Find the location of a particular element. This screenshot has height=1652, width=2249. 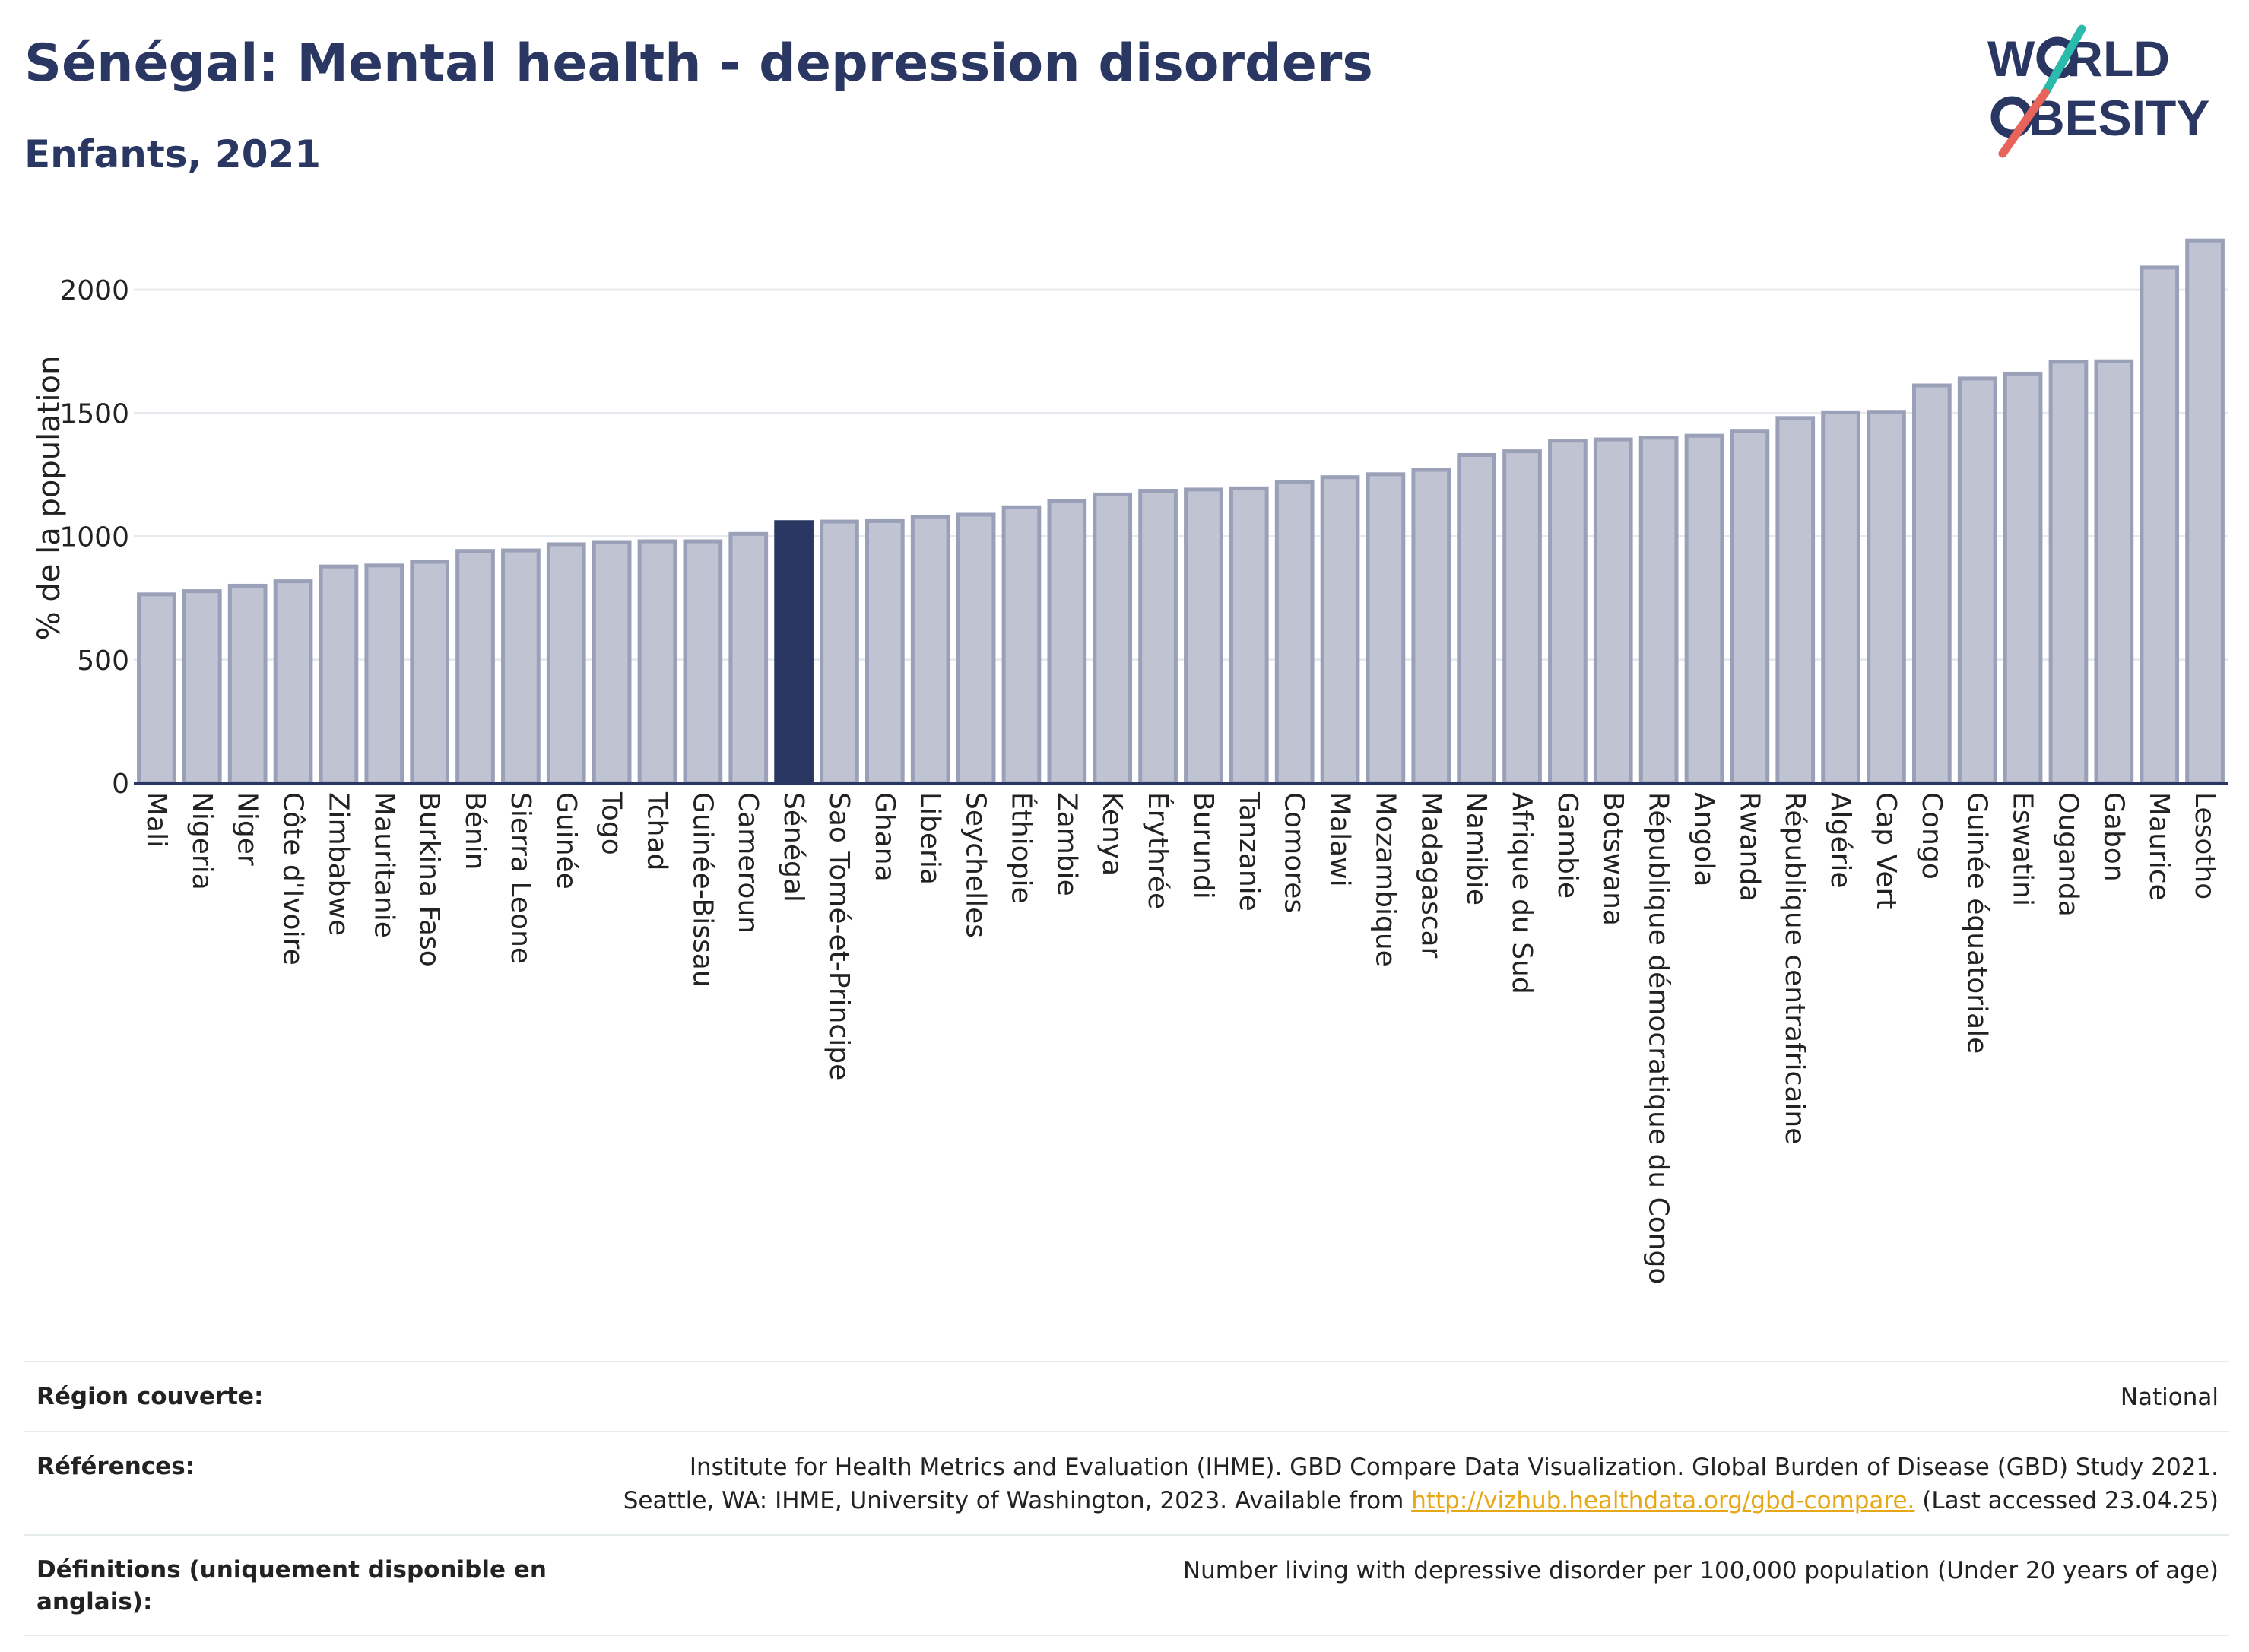

logo-line1: W RLD is located at coordinates (2078, 58).